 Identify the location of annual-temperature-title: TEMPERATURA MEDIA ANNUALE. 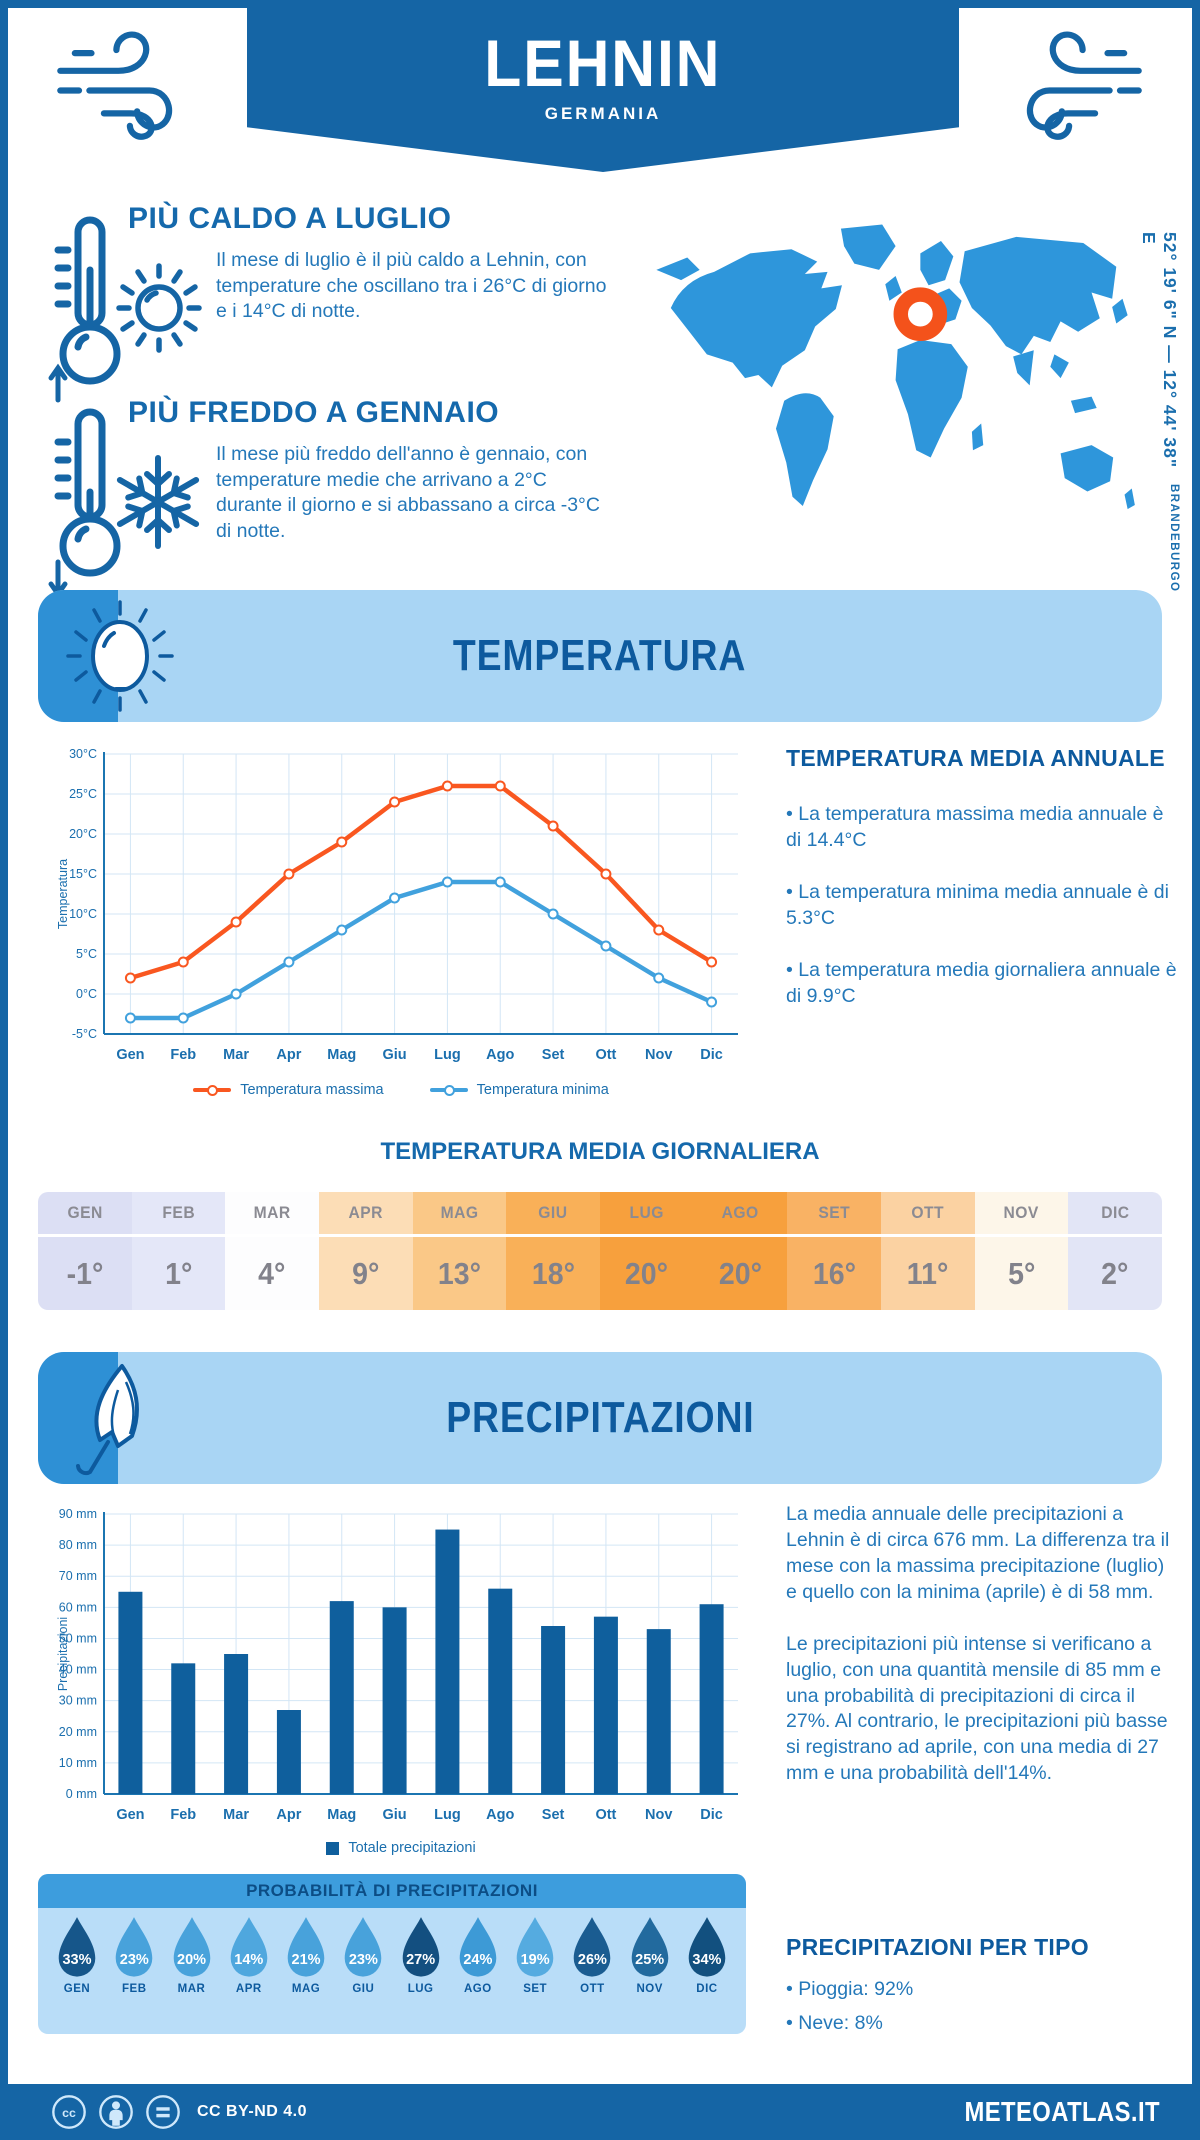
(975, 758).